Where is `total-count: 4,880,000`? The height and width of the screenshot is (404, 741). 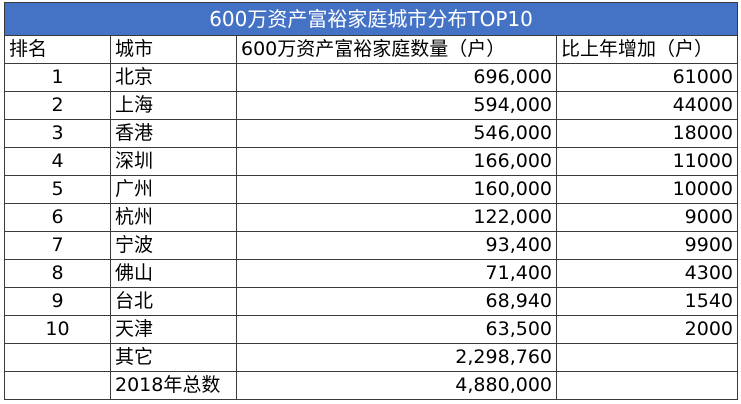 total-count: 4,880,000 is located at coordinates (396, 385).